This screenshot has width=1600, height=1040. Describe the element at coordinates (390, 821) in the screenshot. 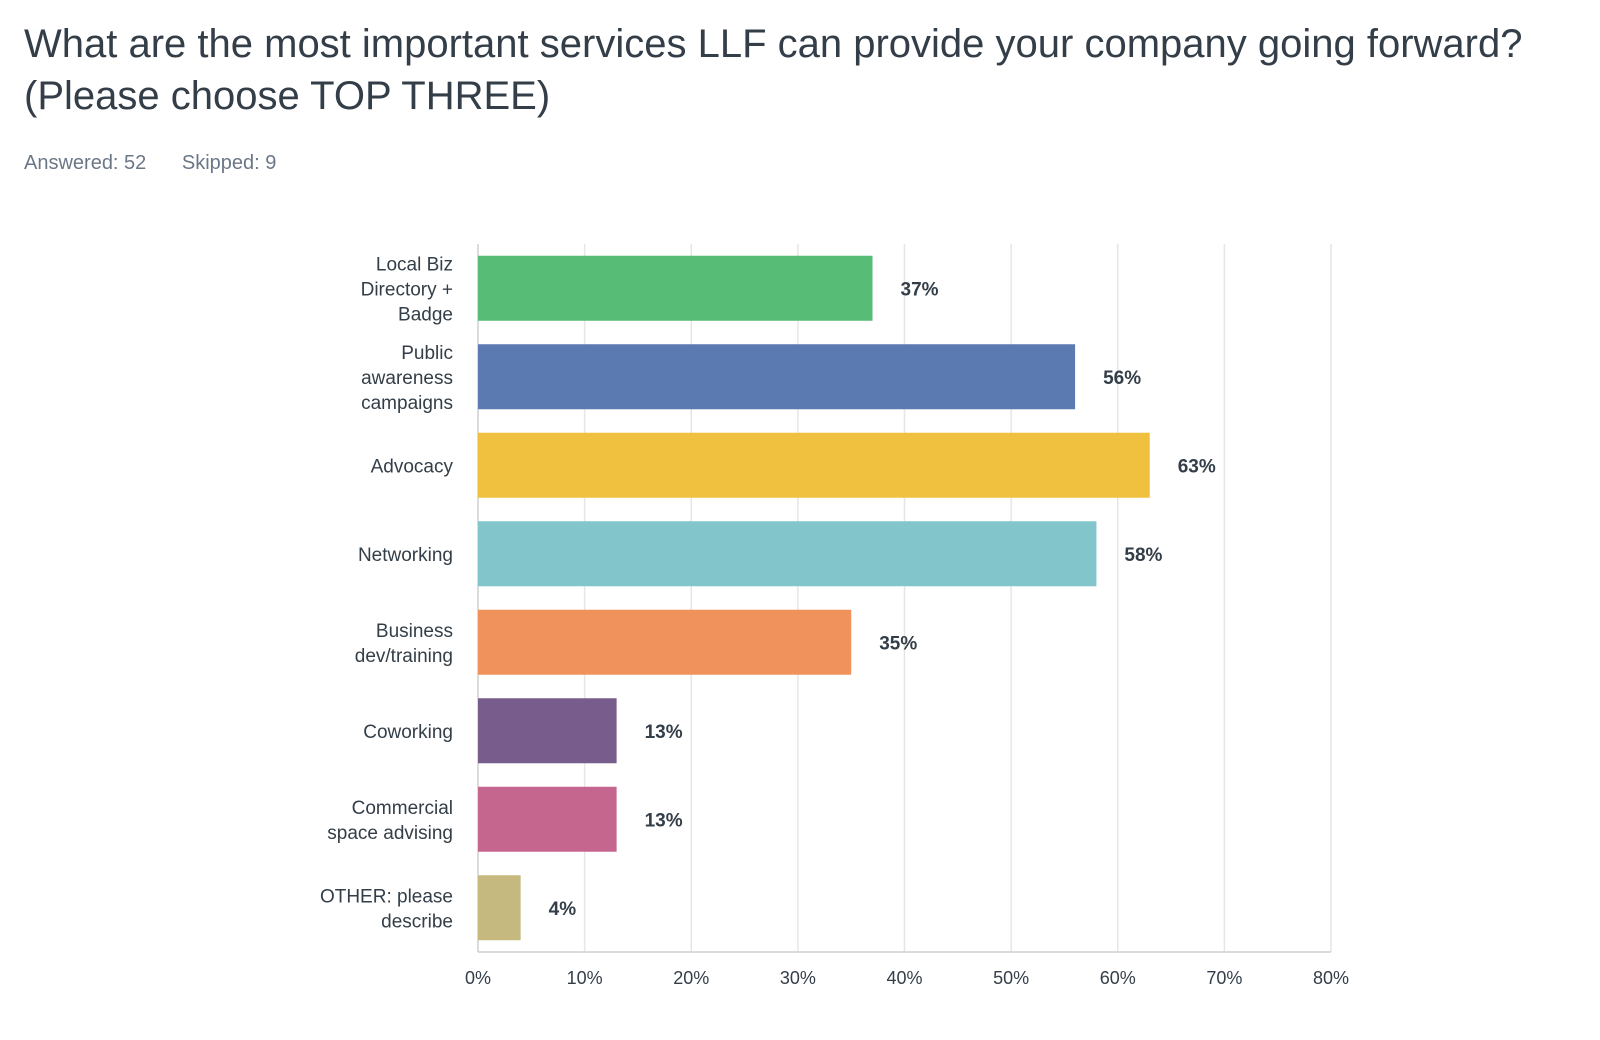

I see `category-label: Commercial space advising` at that location.